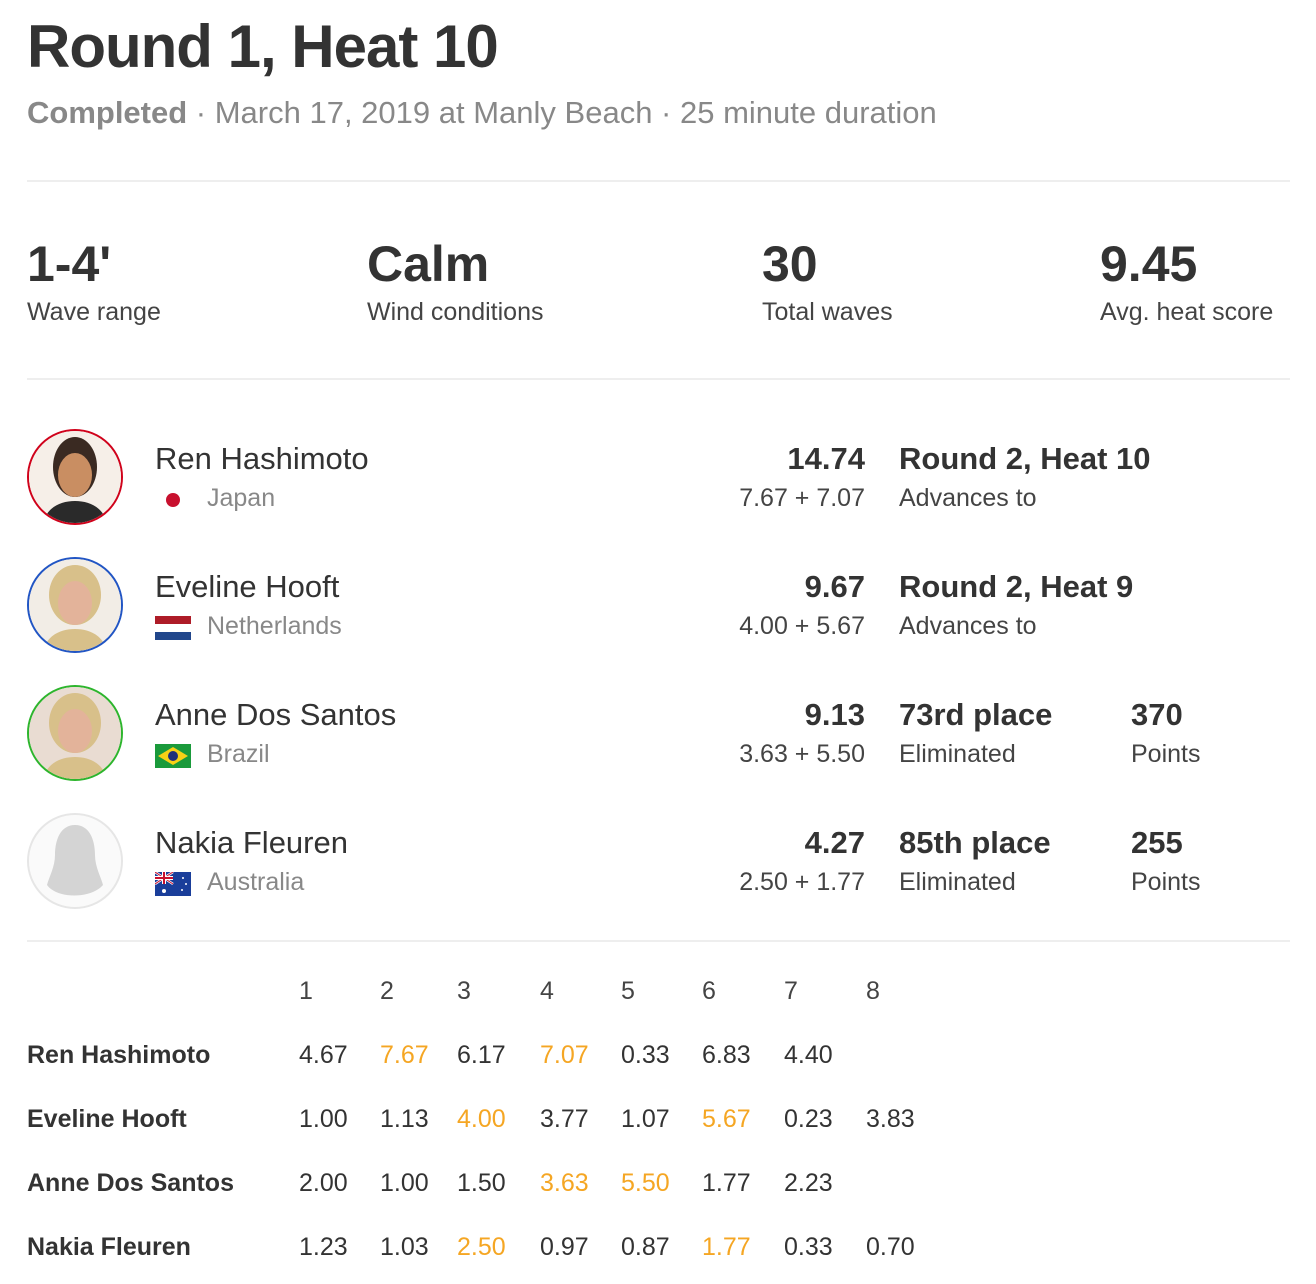 Image resolution: width=1316 pixels, height=1284 pixels. What do you see at coordinates (1025, 458) in the screenshot?
I see `result: Round 2, Heat 10` at bounding box center [1025, 458].